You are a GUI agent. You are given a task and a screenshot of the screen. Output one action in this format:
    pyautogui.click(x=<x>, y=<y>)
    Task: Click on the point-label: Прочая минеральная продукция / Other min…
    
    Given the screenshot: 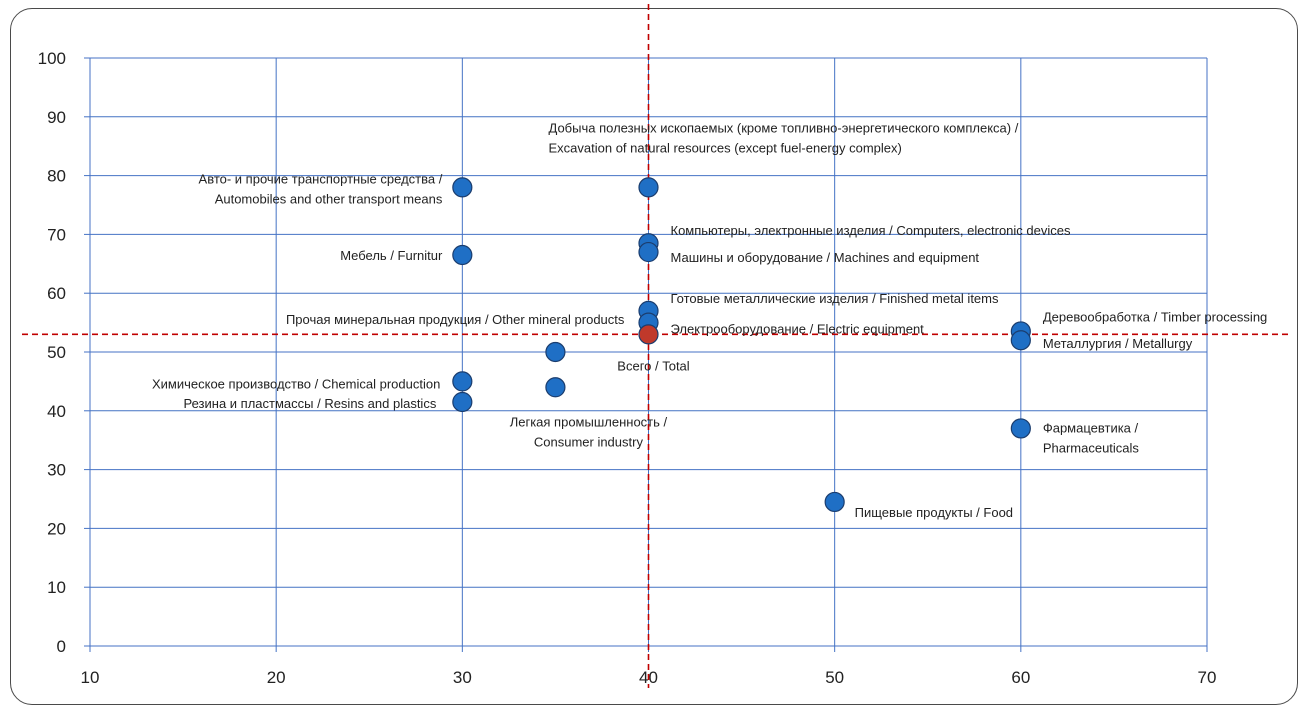 What is the action you would take?
    pyautogui.click(x=455, y=319)
    